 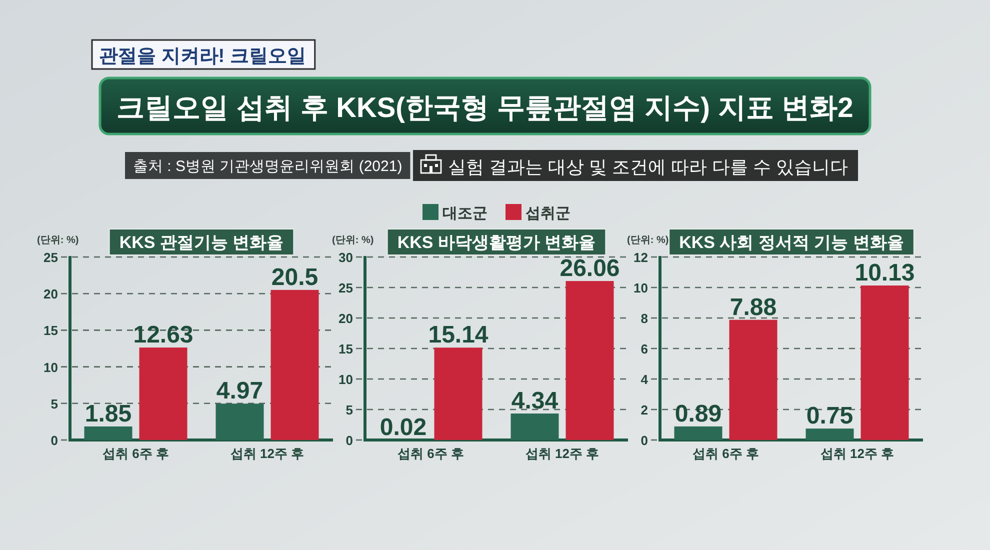 I want to click on chart-title: KKS 사회 정서적 기능 변화율, so click(x=791, y=242).